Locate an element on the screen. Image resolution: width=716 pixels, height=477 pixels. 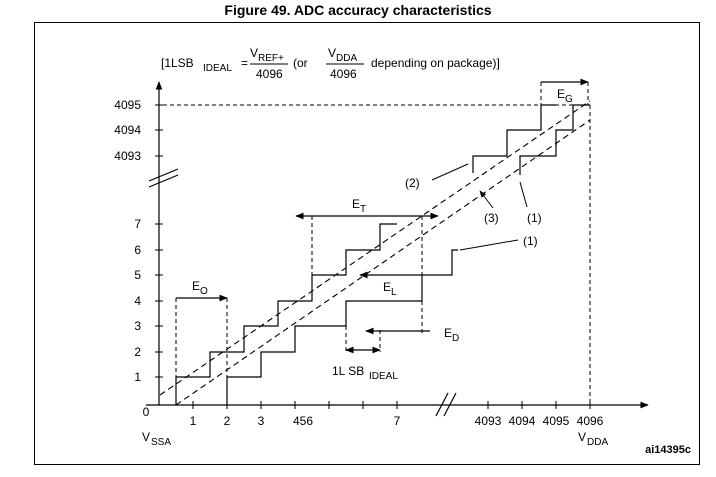
eo-label-sub: O is located at coordinates (204, 291).